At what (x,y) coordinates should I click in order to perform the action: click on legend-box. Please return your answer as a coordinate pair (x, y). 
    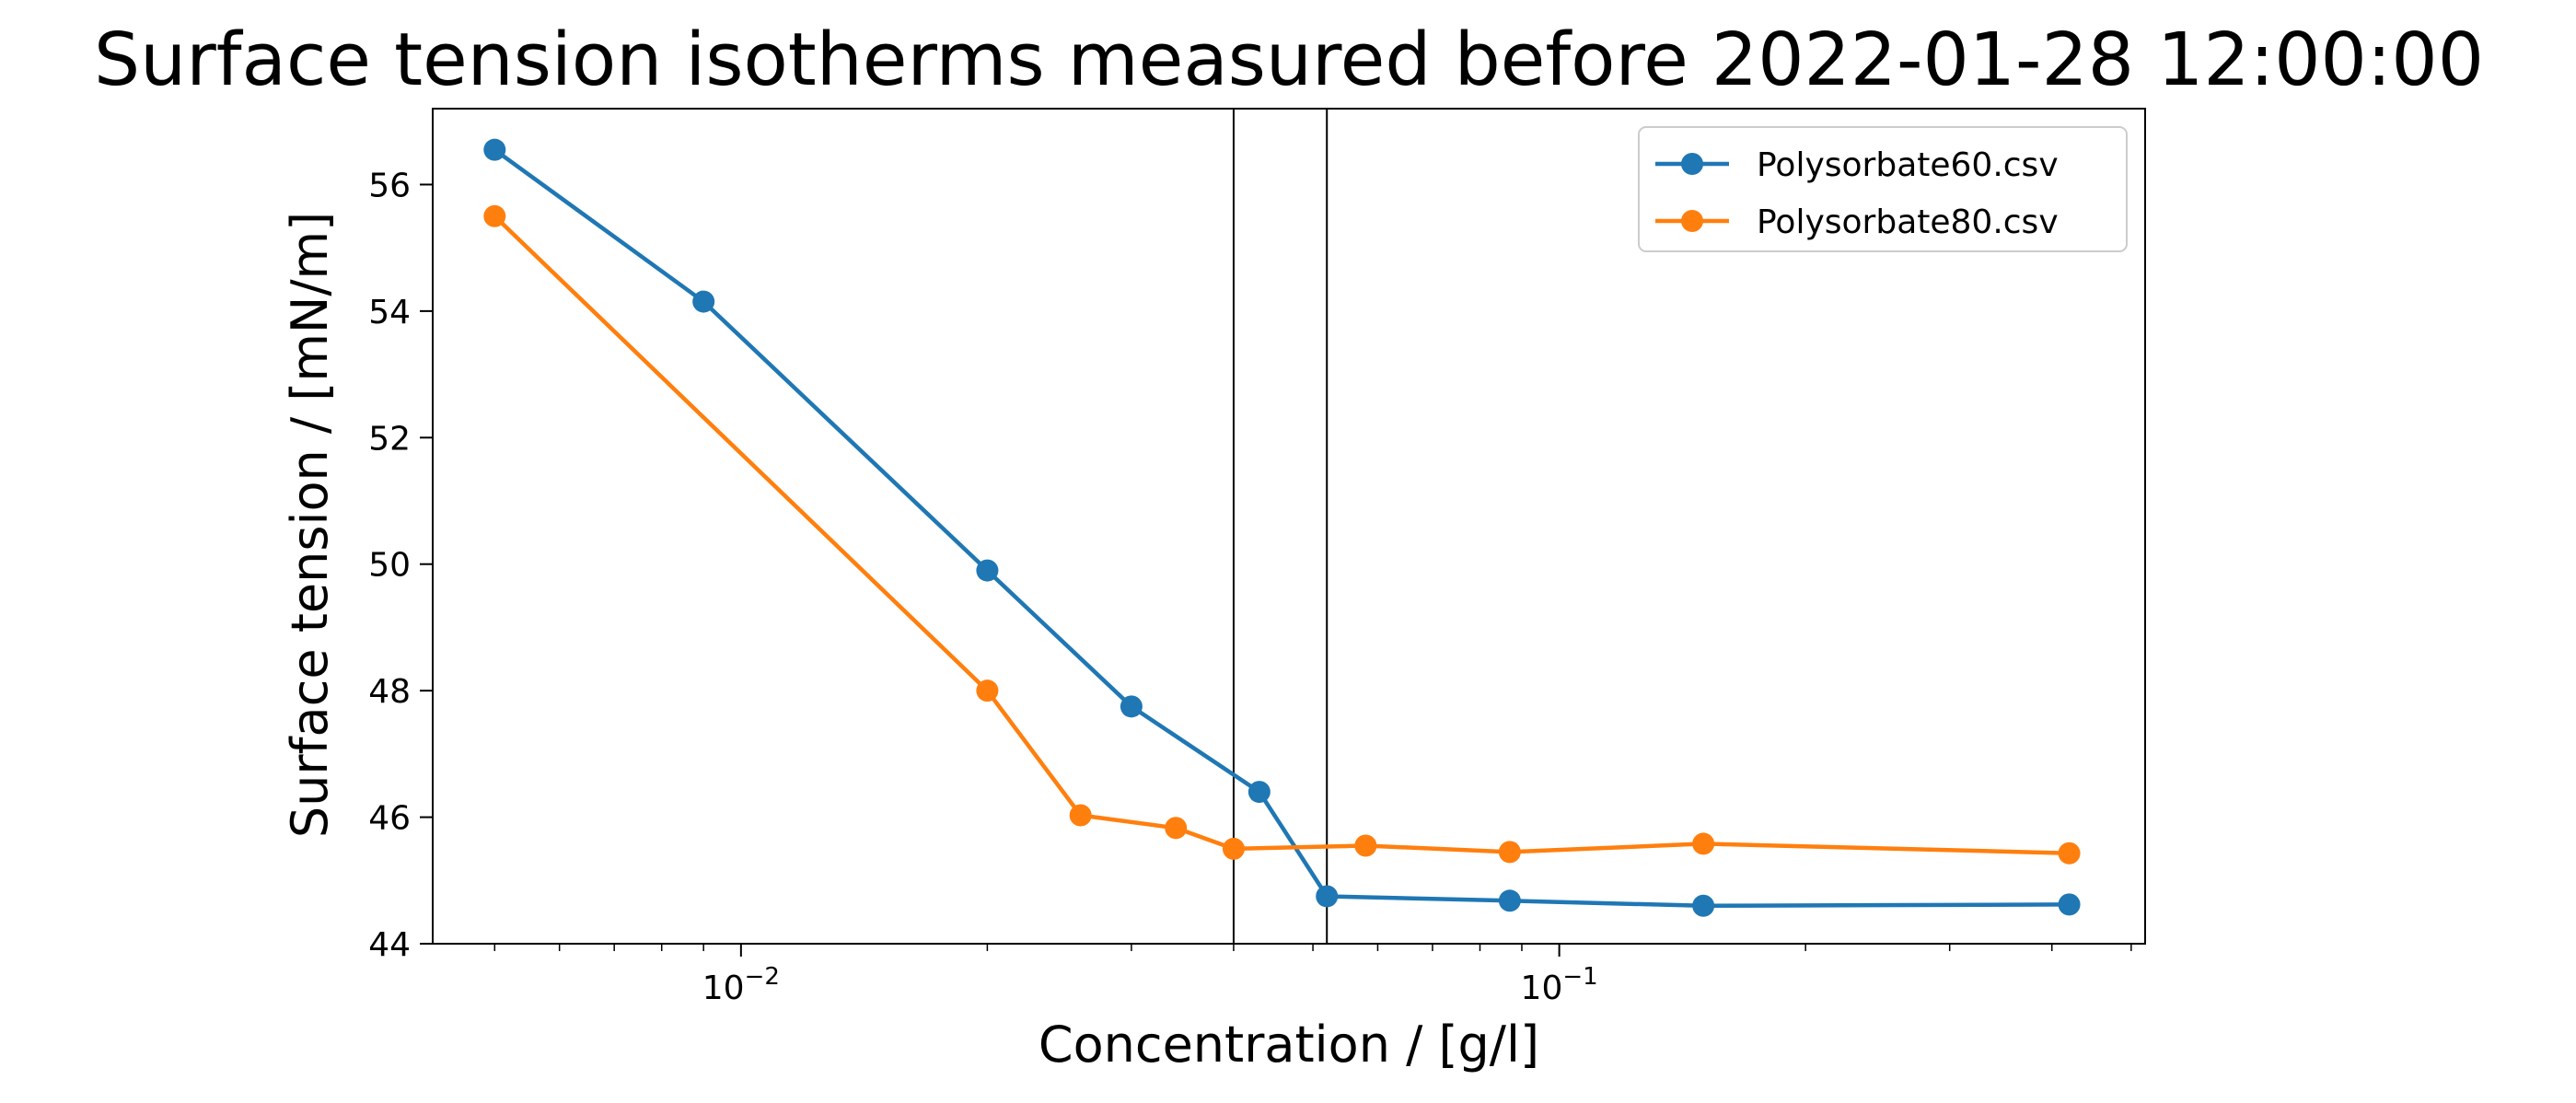
    Looking at the image, I should click on (1883, 189).